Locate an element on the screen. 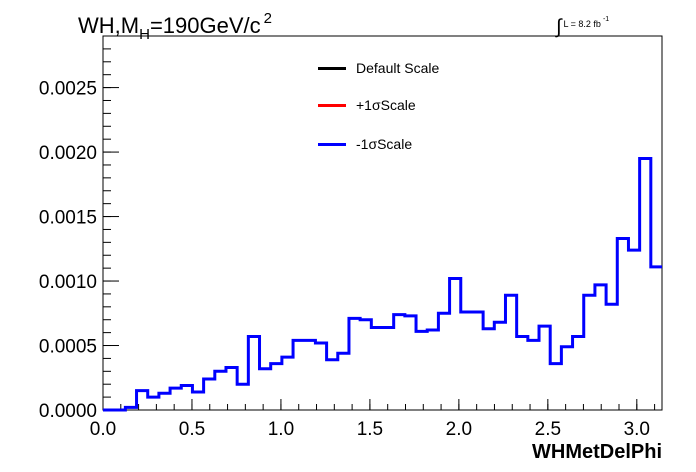 The width and height of the screenshot is (696, 472). y-tick-label: 0.0005 is located at coordinates (68, 347).